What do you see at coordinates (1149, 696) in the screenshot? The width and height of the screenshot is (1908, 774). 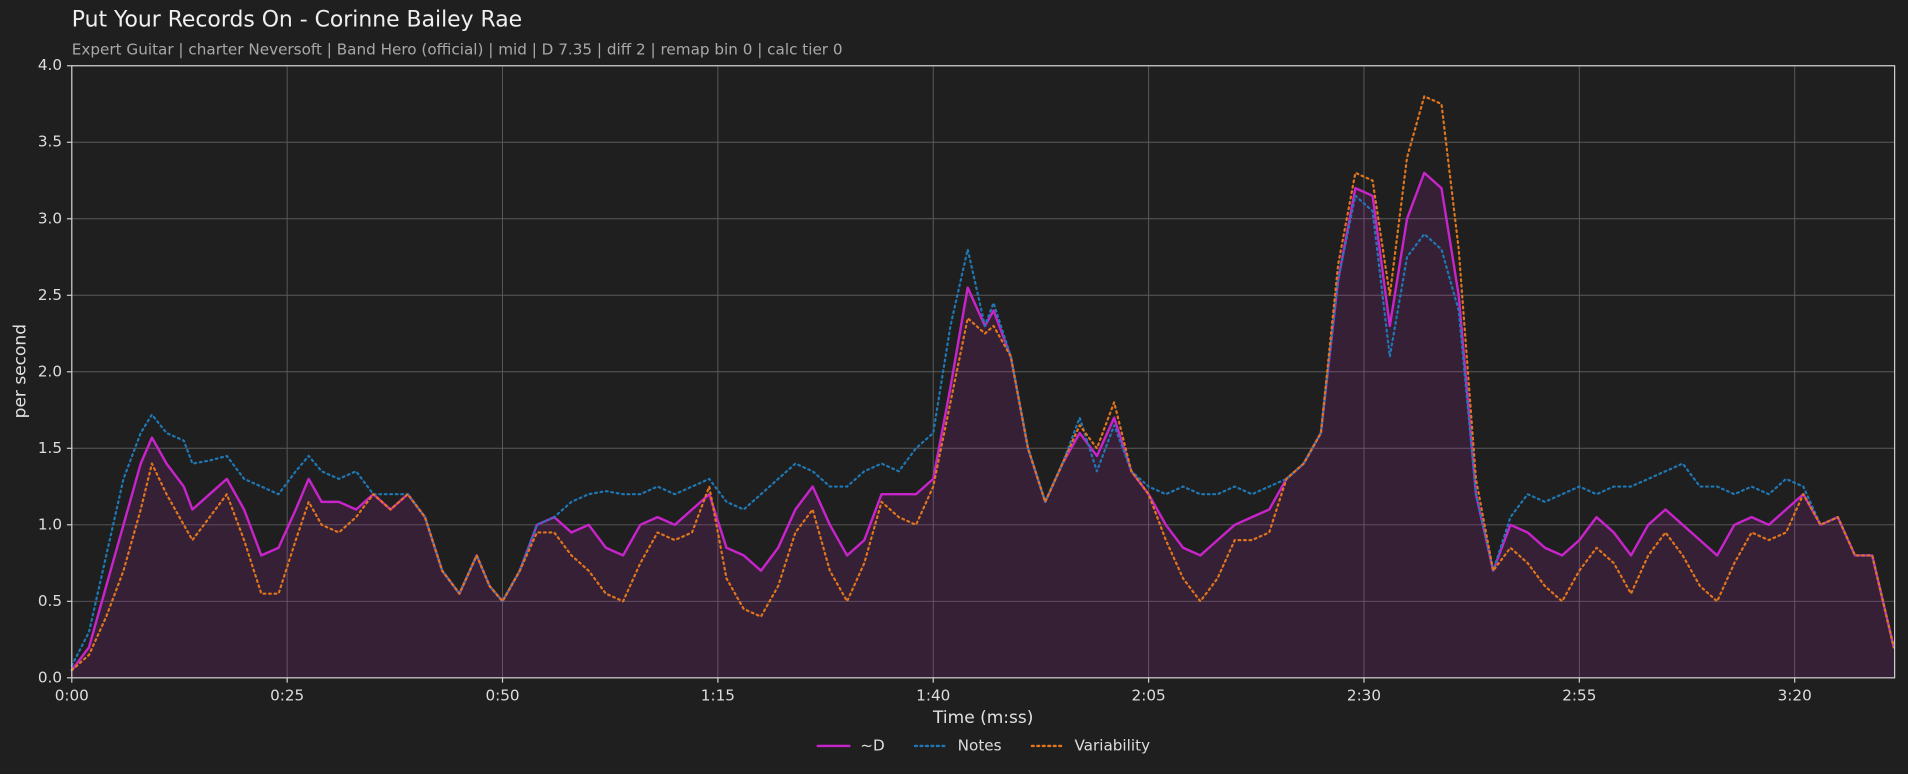 I see `x-tick-label: 2:05` at bounding box center [1149, 696].